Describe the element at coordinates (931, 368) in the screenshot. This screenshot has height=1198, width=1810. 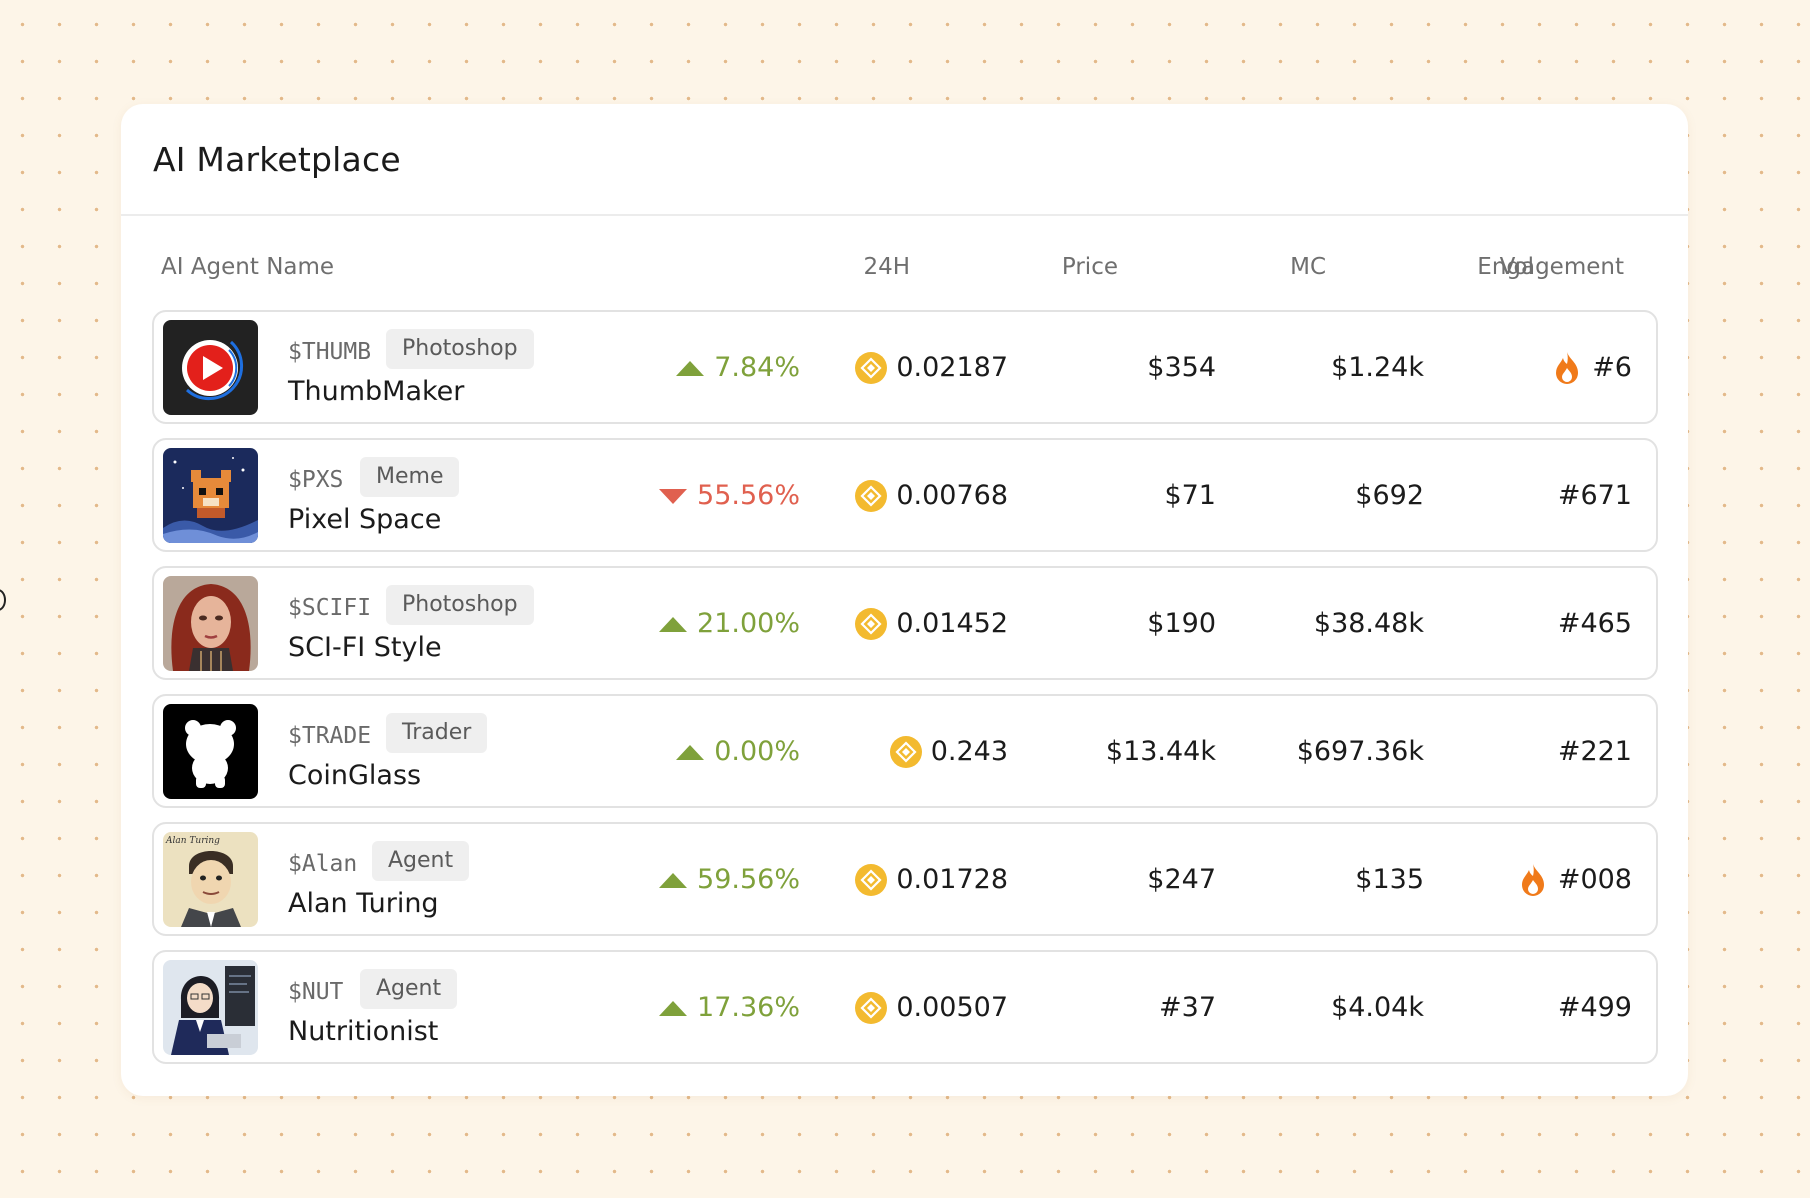
I see `price: 0.02187` at that location.